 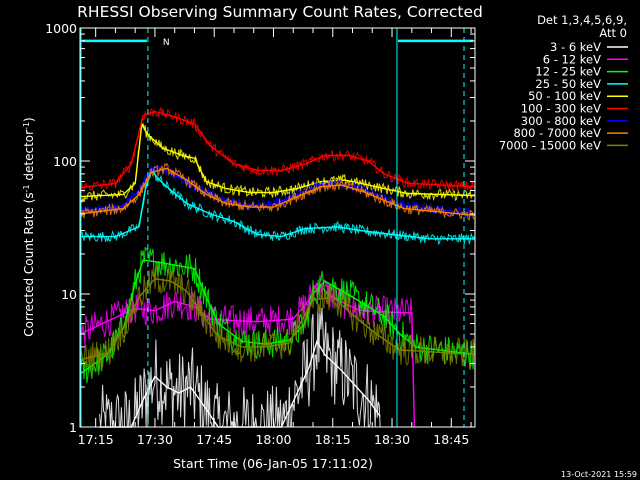 I want to click on legend-label-series-7000-15000-kev: 7000 - 15000 keV, so click(x=550, y=145).